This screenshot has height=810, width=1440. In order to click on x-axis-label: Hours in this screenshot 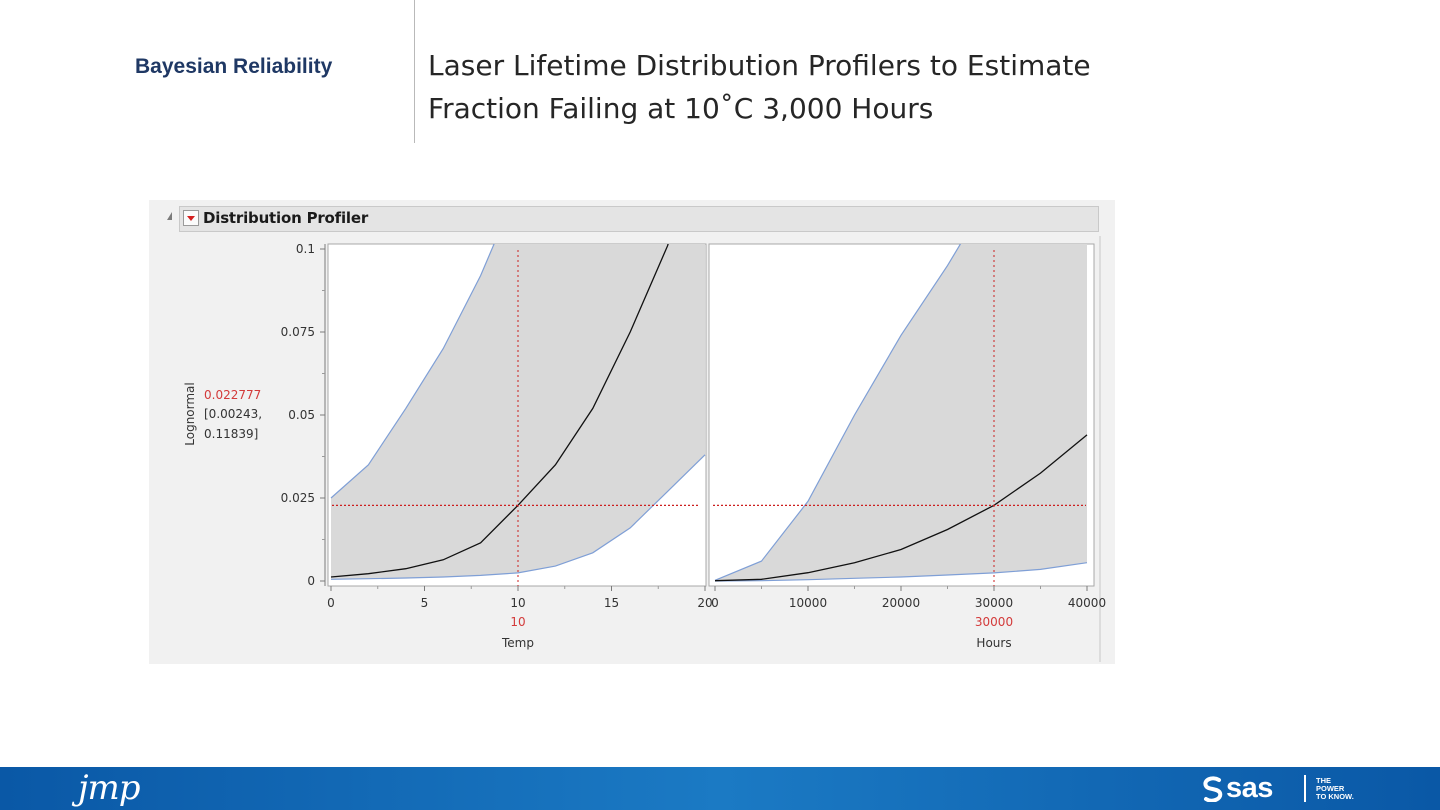, I will do `click(993, 643)`.